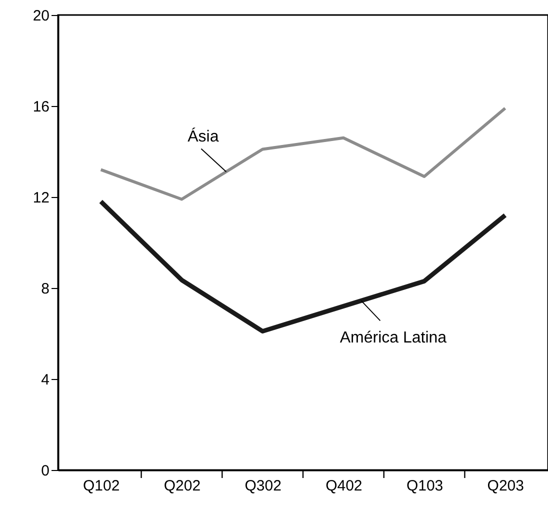 The width and height of the screenshot is (548, 512). I want to click on series-label: Ásia, so click(203, 137).